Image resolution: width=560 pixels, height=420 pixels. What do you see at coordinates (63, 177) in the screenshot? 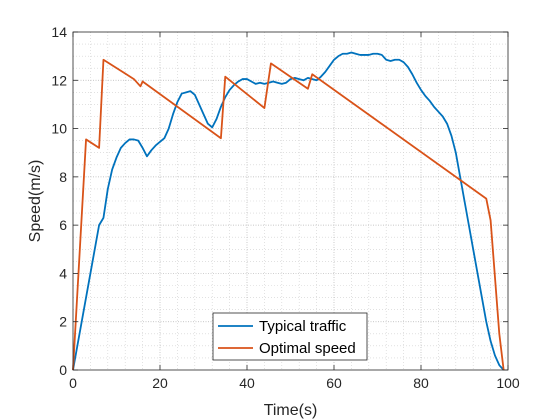
I see `y-tick-label: 8` at bounding box center [63, 177].